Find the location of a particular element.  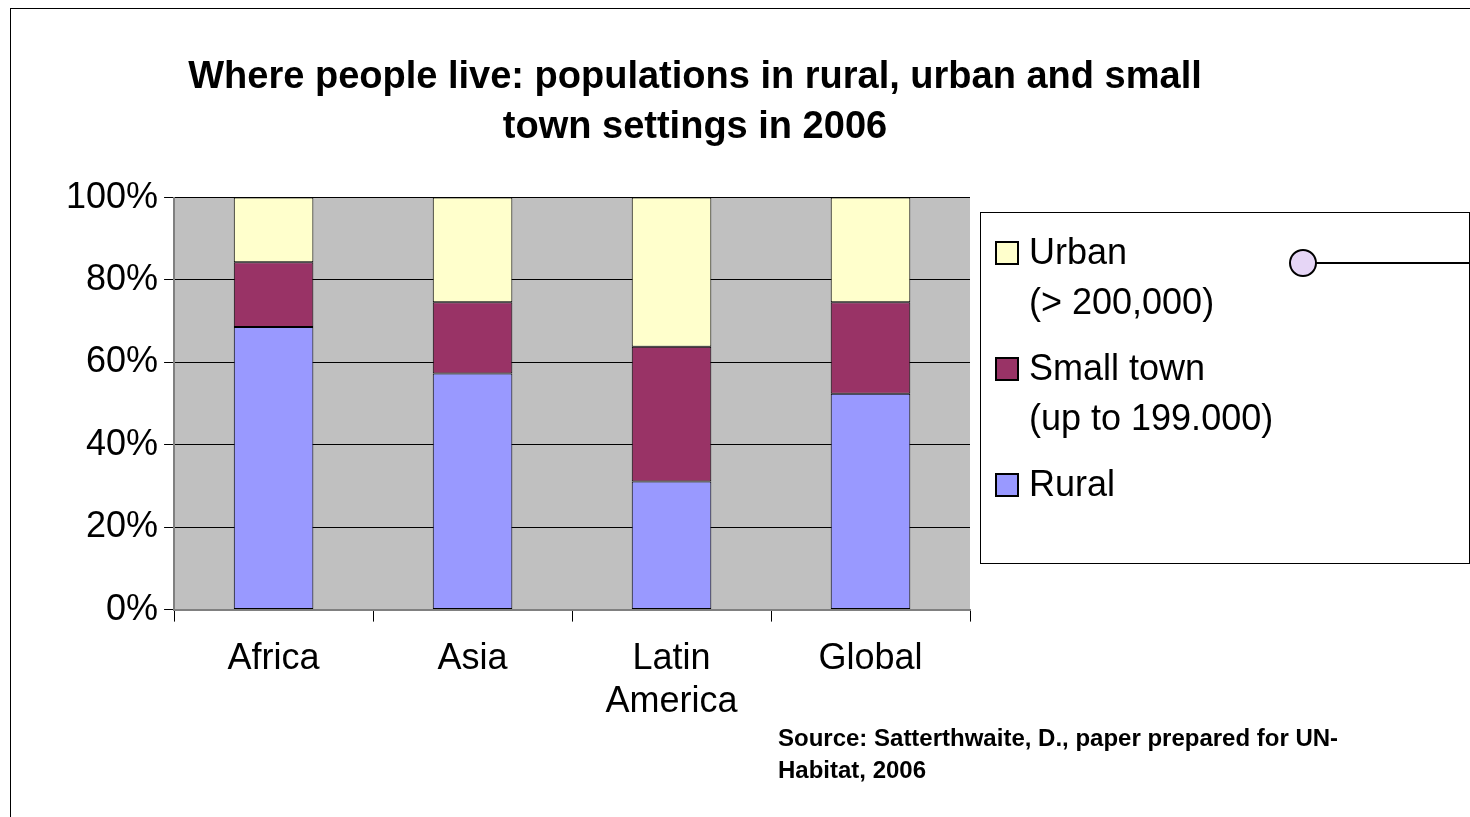

x-tick-label: Latin America is located at coordinates (672, 678).